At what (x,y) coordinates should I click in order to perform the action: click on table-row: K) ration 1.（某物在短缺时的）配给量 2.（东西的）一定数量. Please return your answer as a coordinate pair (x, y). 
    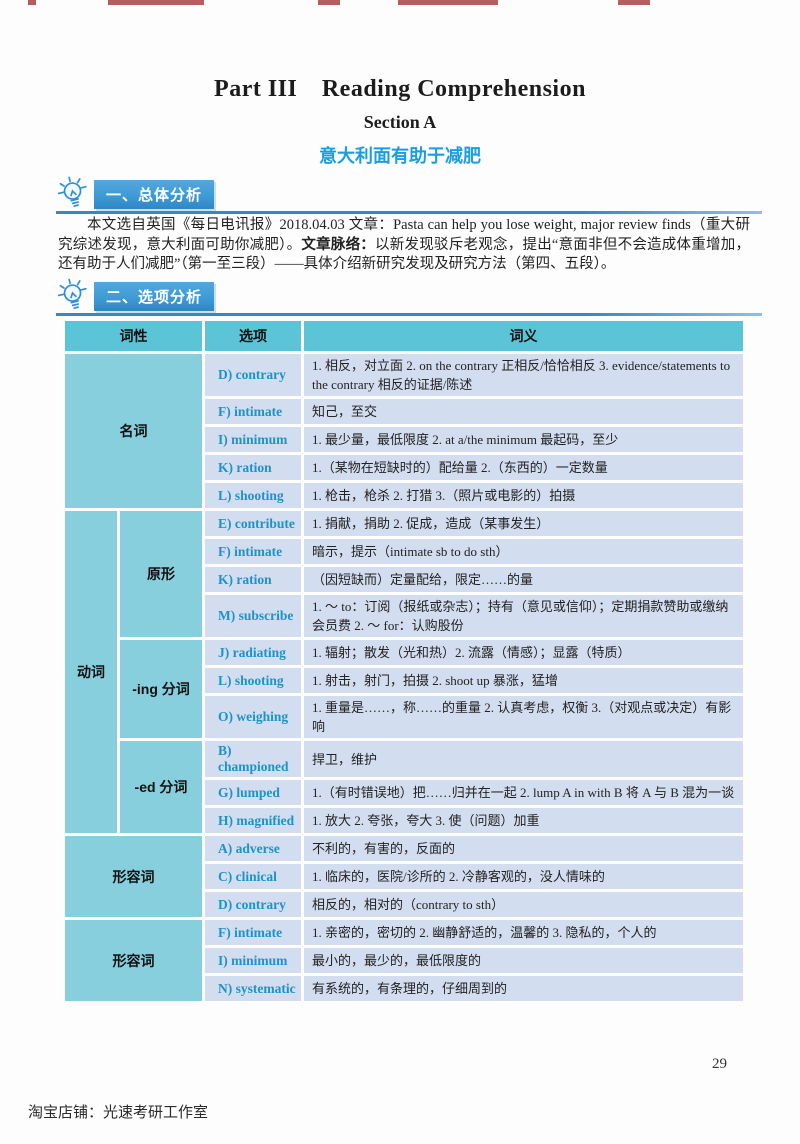
    Looking at the image, I should click on (404, 467).